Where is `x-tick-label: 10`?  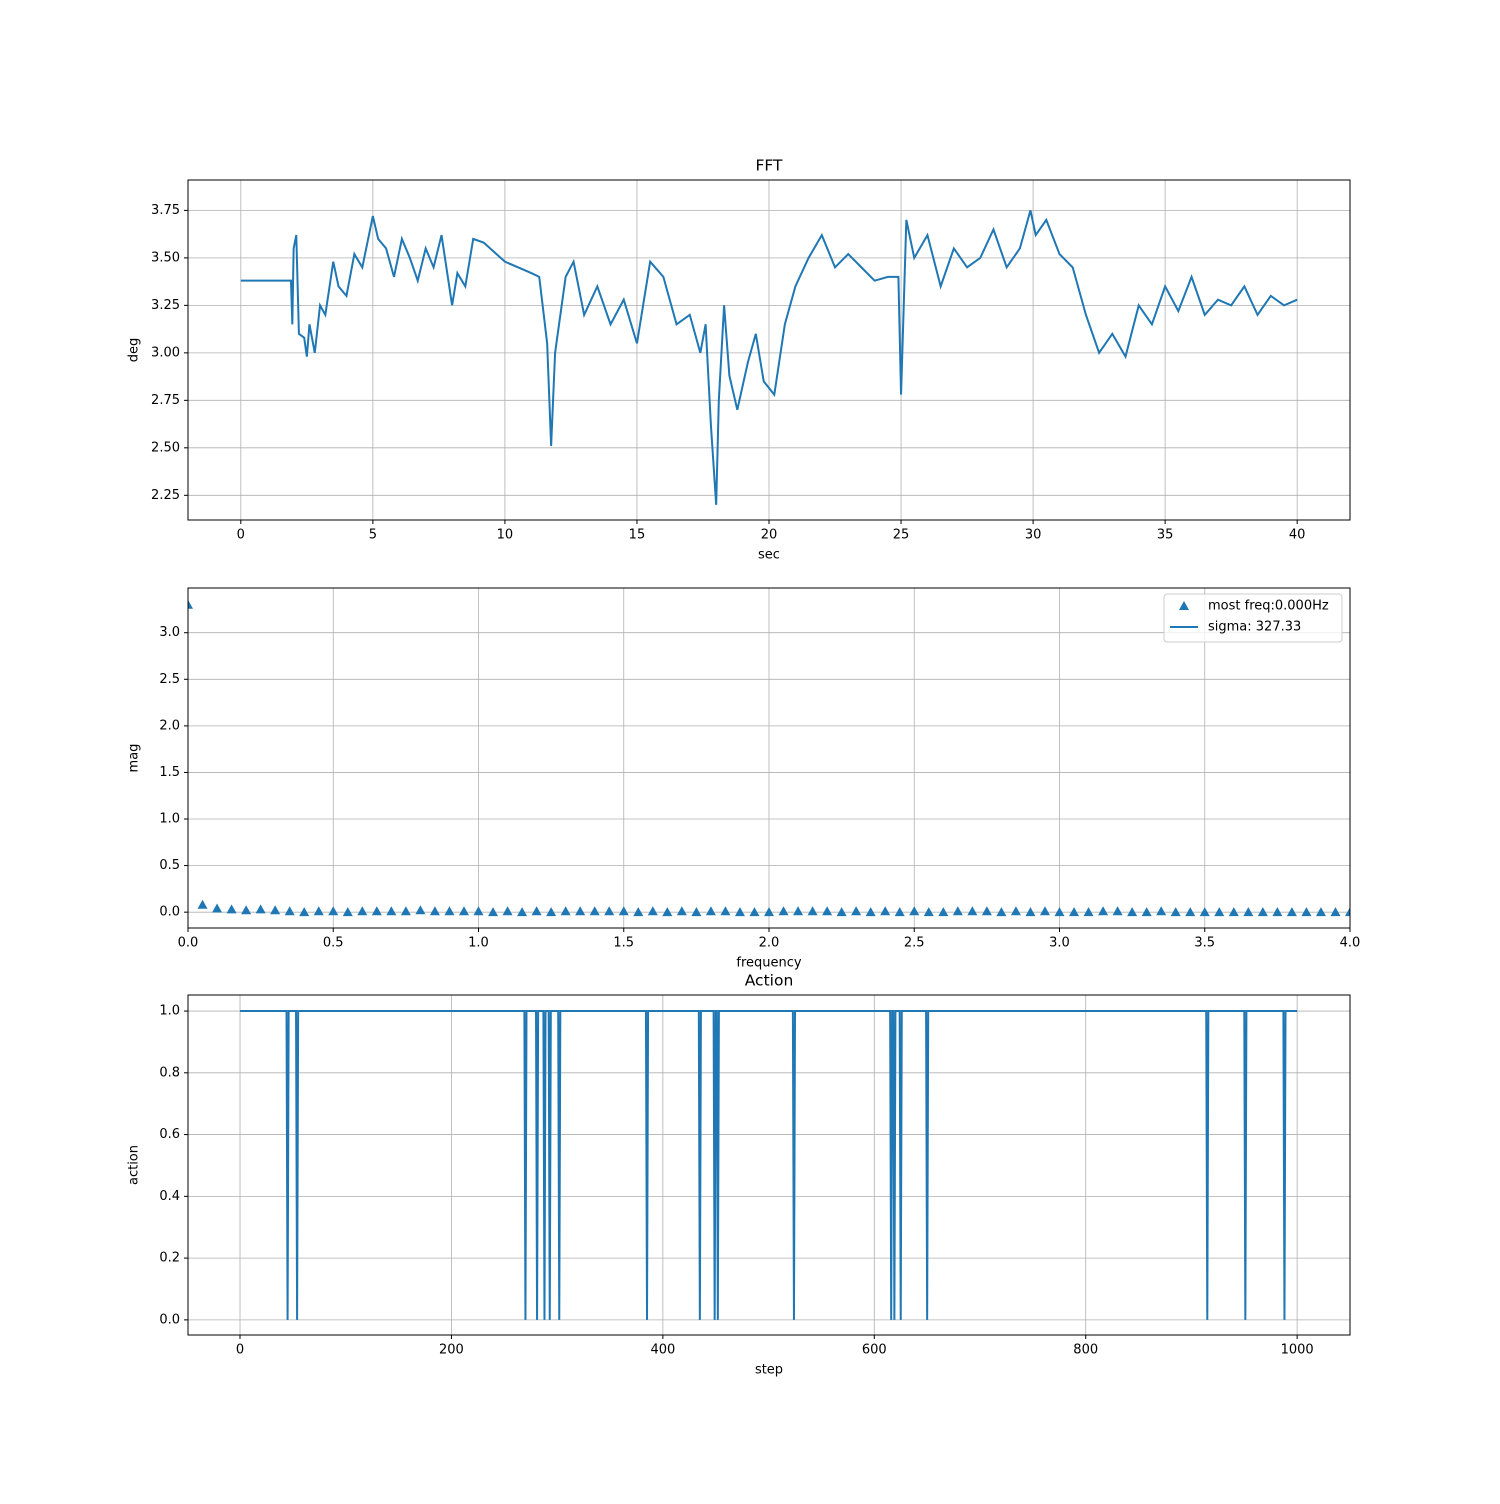 x-tick-label: 10 is located at coordinates (505, 535).